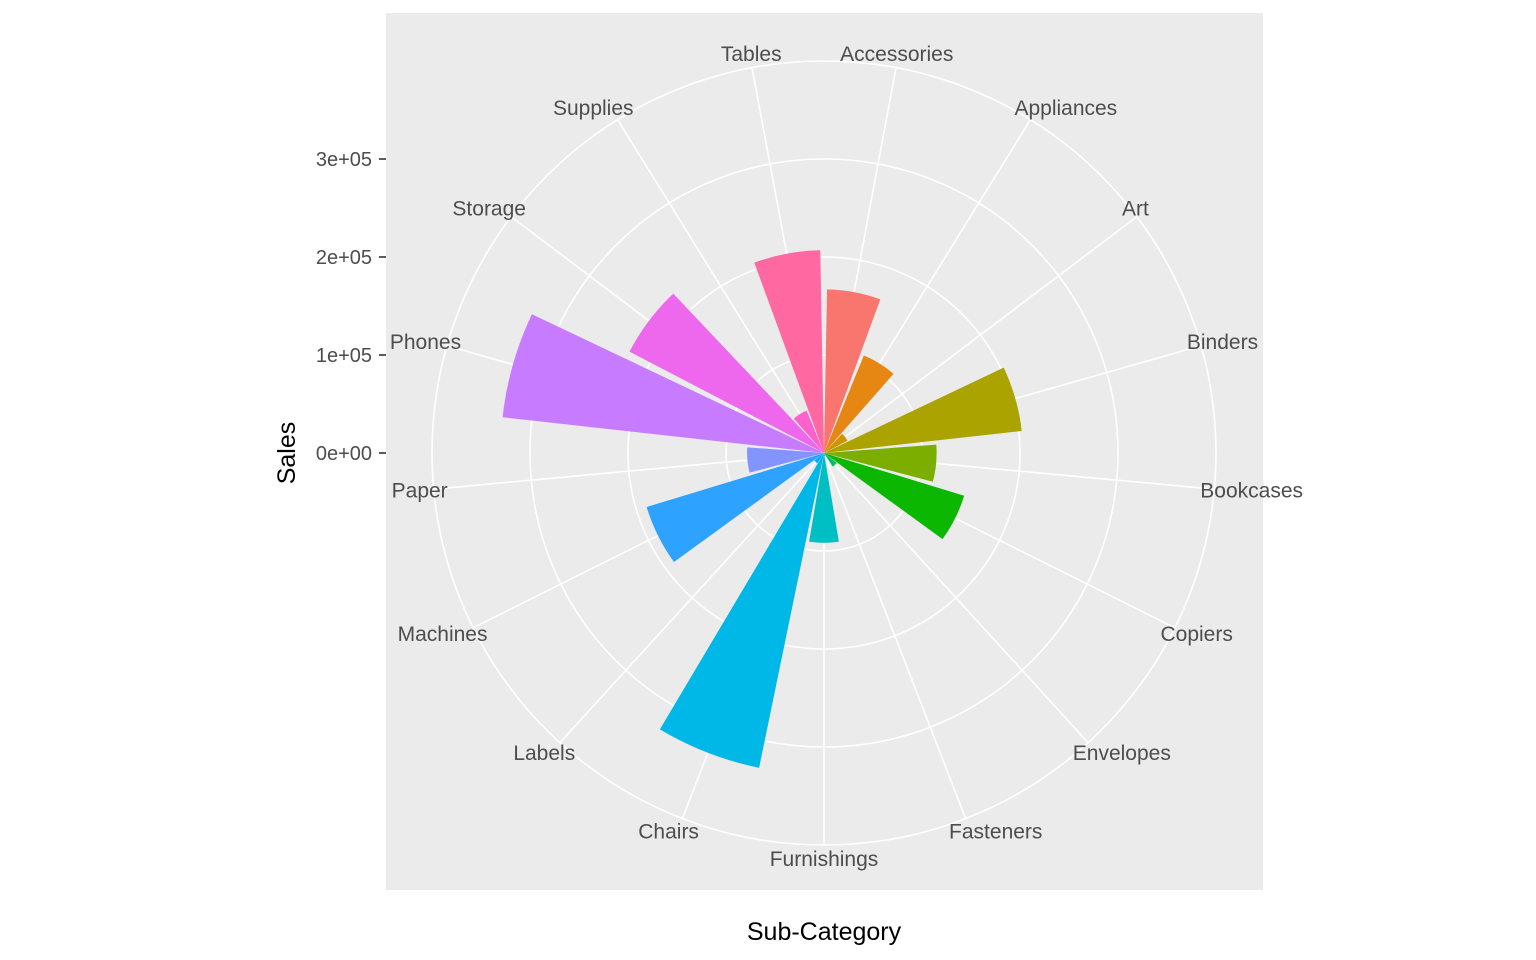  Describe the element at coordinates (824, 859) in the screenshot. I see `category-label-furnishings: Furnishings` at that location.